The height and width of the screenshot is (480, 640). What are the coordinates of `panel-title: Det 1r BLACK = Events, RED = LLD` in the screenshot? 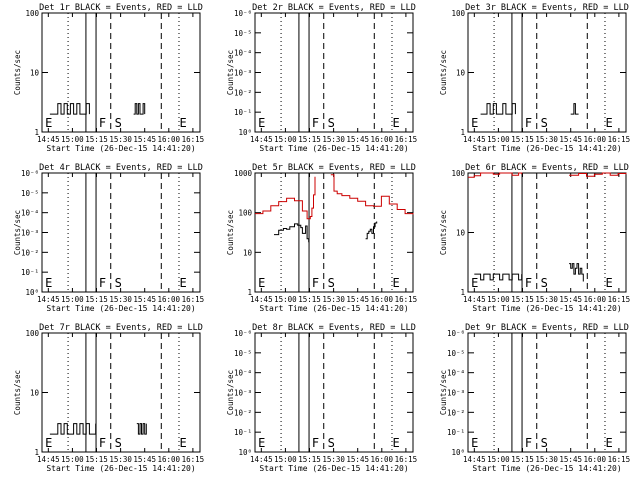 It's located at (121, 8).